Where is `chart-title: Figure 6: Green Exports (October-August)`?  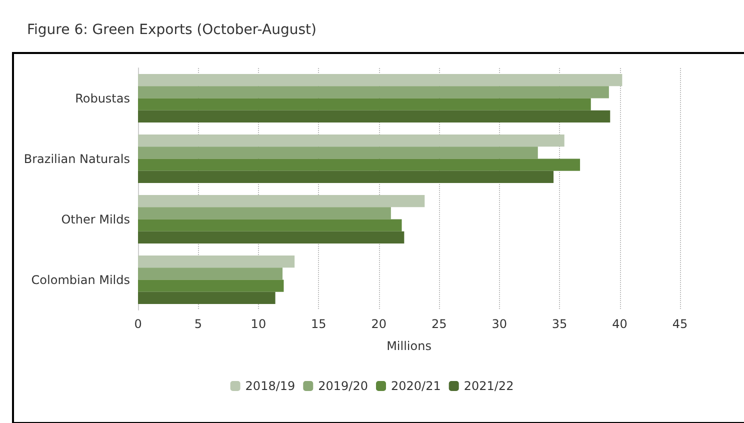 chart-title: Figure 6: Green Exports (October-August) is located at coordinates (171, 30).